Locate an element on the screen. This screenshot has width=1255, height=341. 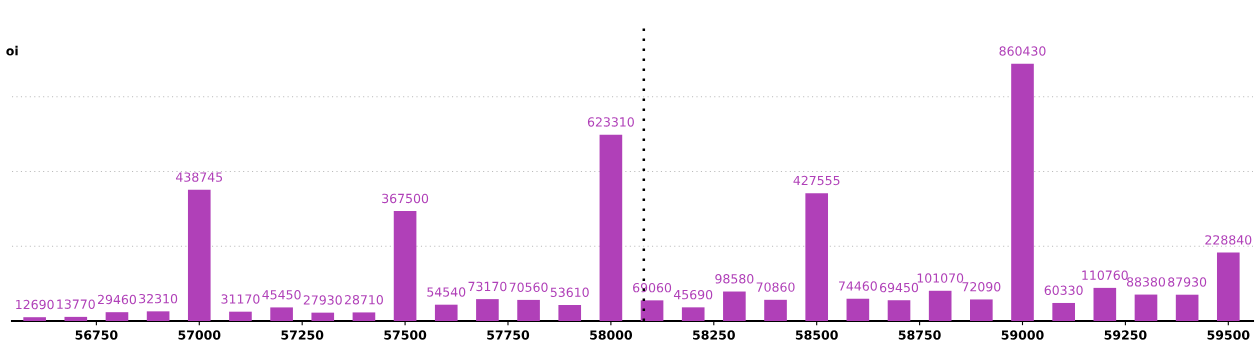
data-label: 54540 is located at coordinates (446, 292).